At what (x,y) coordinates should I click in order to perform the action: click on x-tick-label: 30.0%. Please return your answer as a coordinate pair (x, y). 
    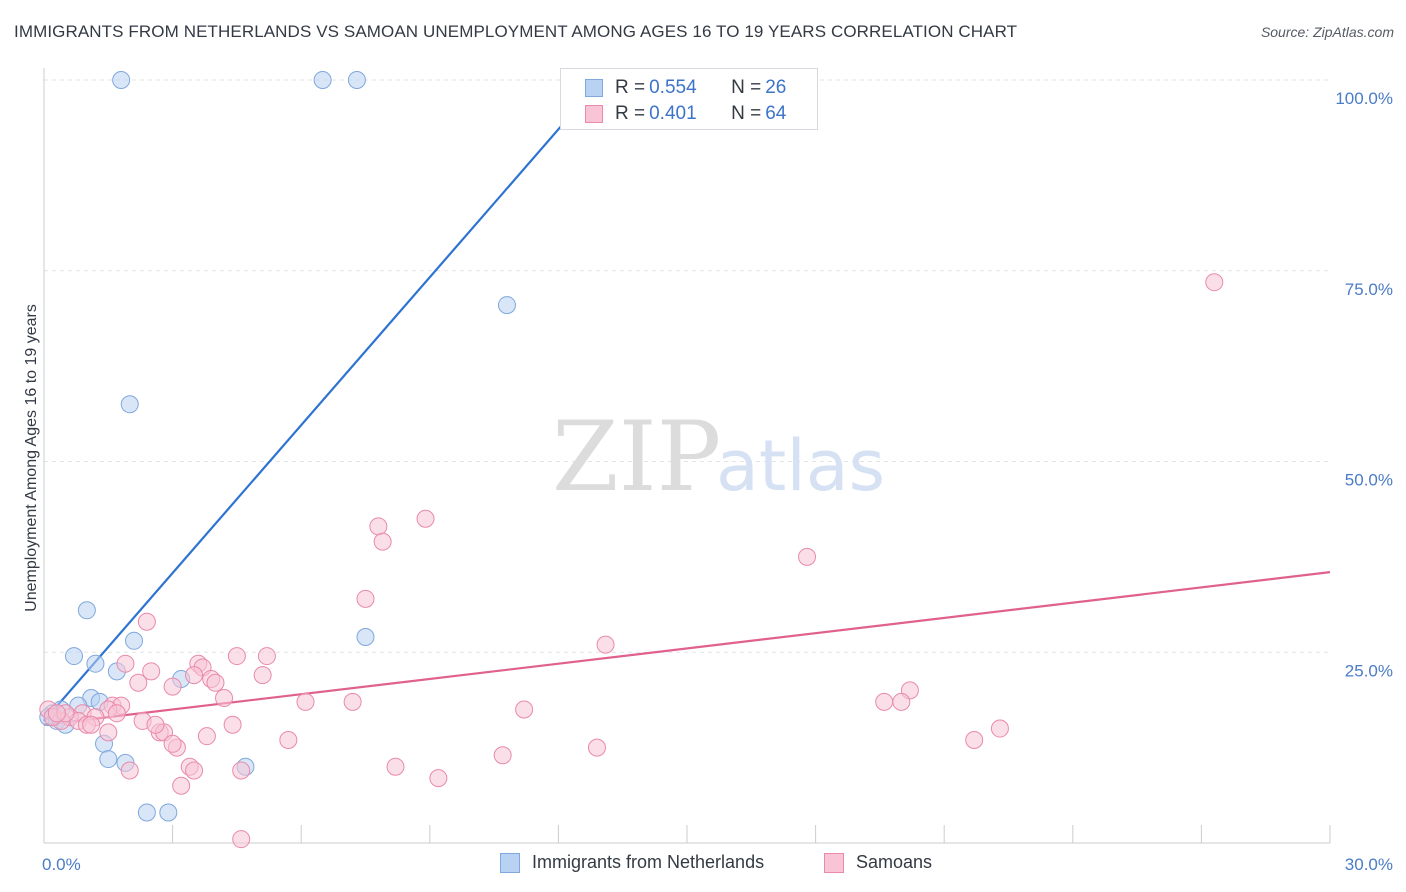
    Looking at the image, I should click on (1369, 864).